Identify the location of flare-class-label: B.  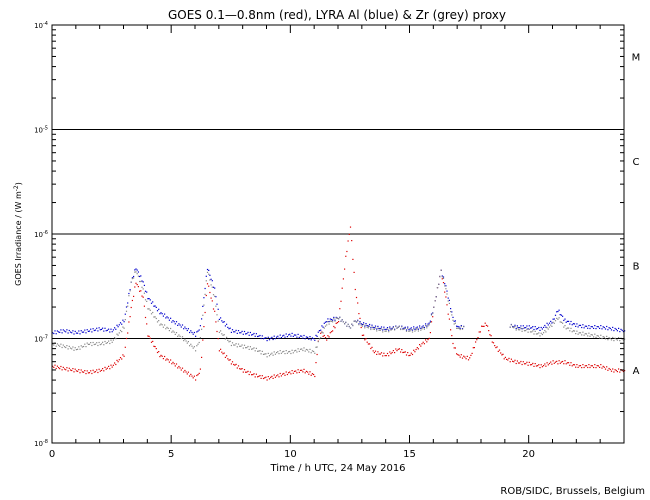
(636, 266).